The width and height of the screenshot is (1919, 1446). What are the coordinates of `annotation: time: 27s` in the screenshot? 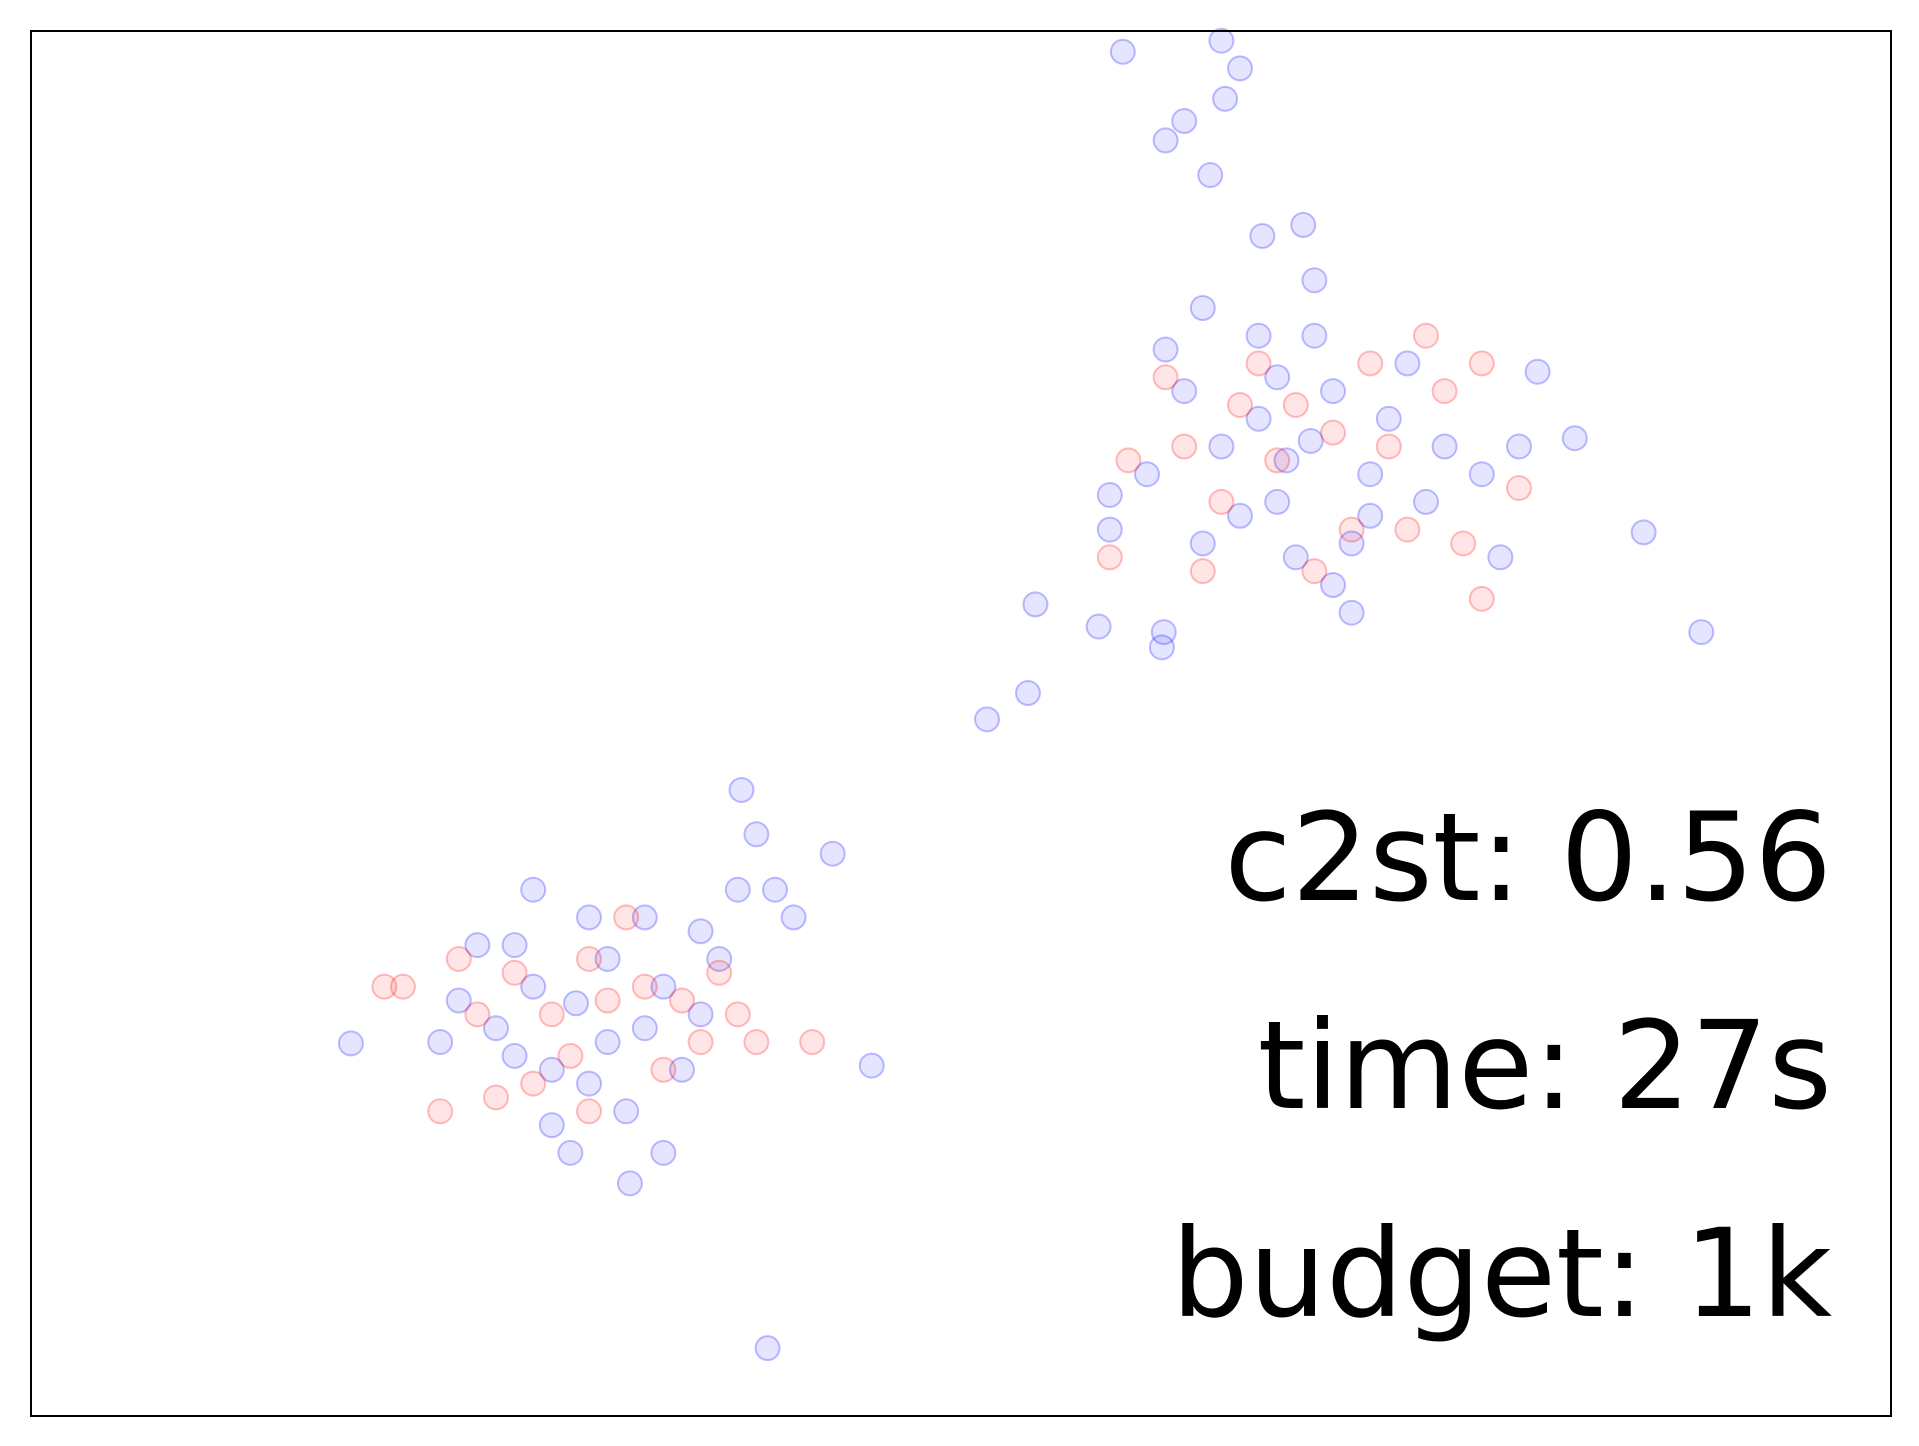 It's located at (1545, 1066).